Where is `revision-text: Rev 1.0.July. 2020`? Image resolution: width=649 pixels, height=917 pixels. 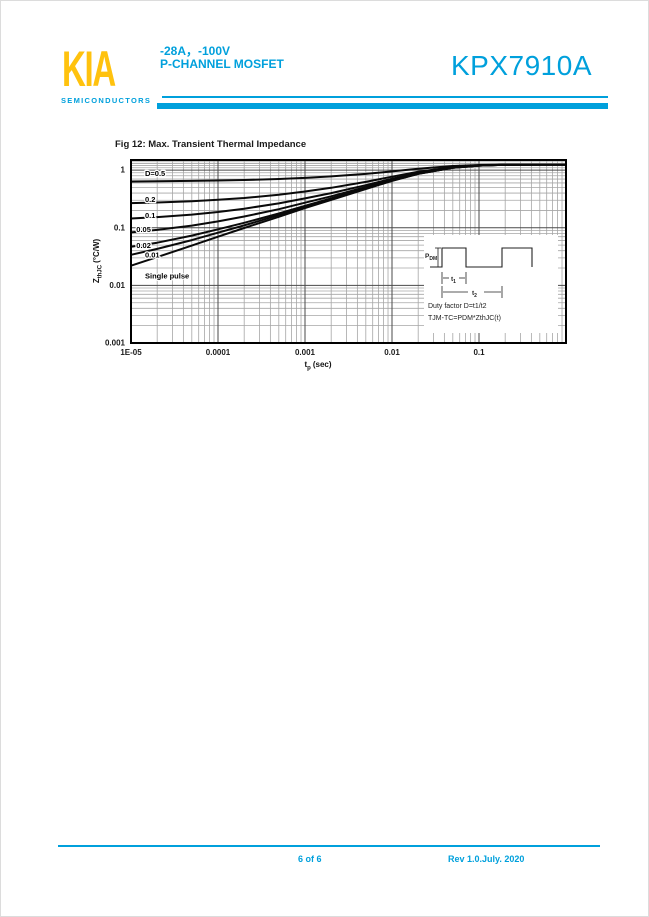
revision-text: Rev 1.0.July. 2020 is located at coordinates (486, 859).